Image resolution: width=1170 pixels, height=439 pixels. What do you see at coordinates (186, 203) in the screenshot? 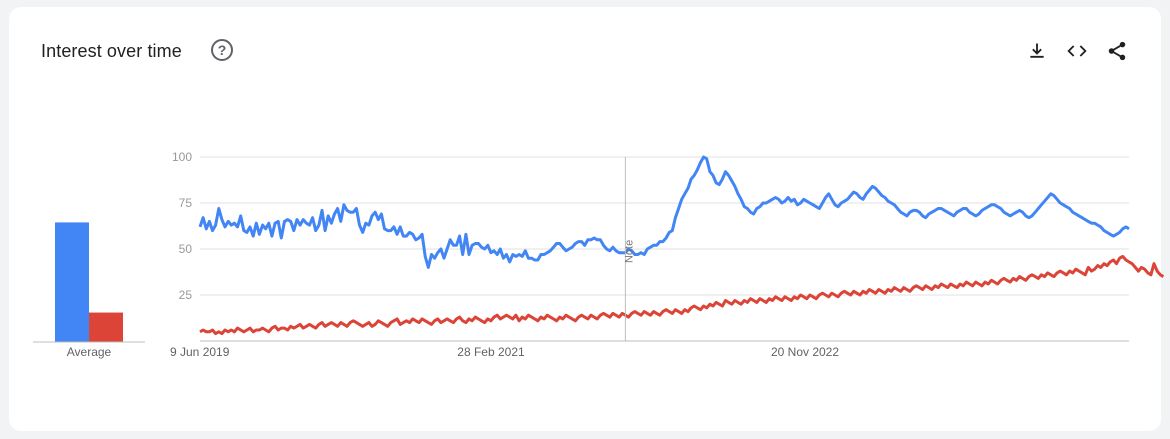
I see `y-tick-label: 75` at bounding box center [186, 203].